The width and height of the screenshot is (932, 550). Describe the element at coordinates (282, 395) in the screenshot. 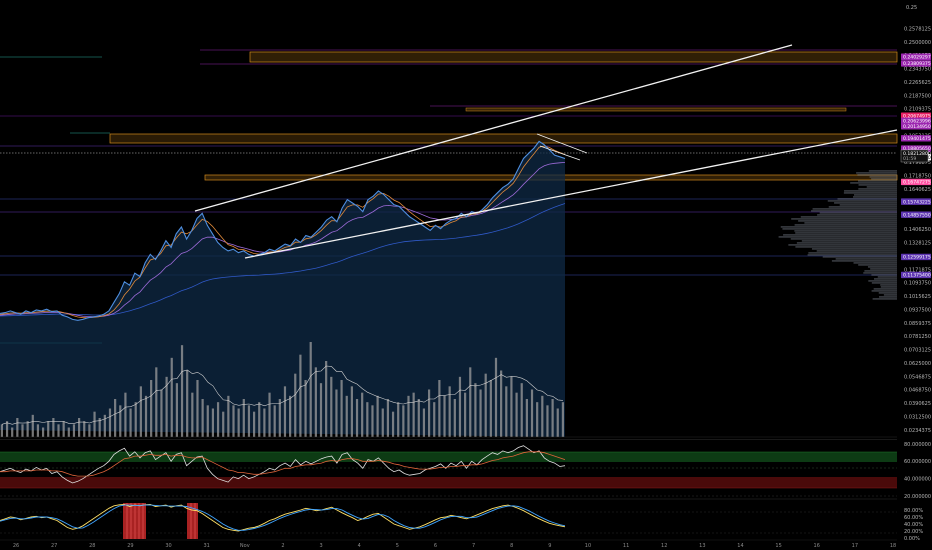

I see `volume-ma-line` at that location.